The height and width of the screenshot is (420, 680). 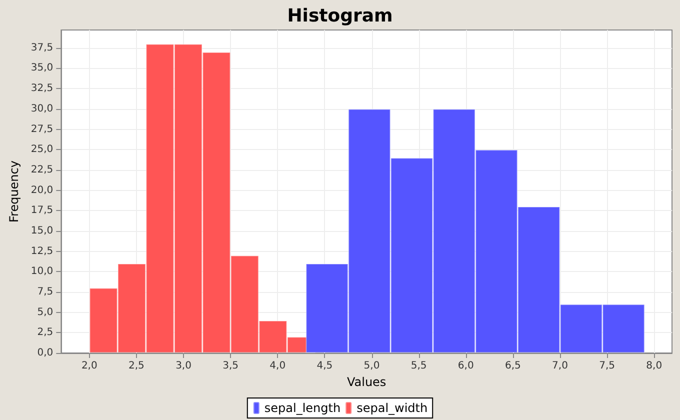 What do you see at coordinates (42, 210) in the screenshot?
I see `y-tick-label: 17,5` at bounding box center [42, 210].